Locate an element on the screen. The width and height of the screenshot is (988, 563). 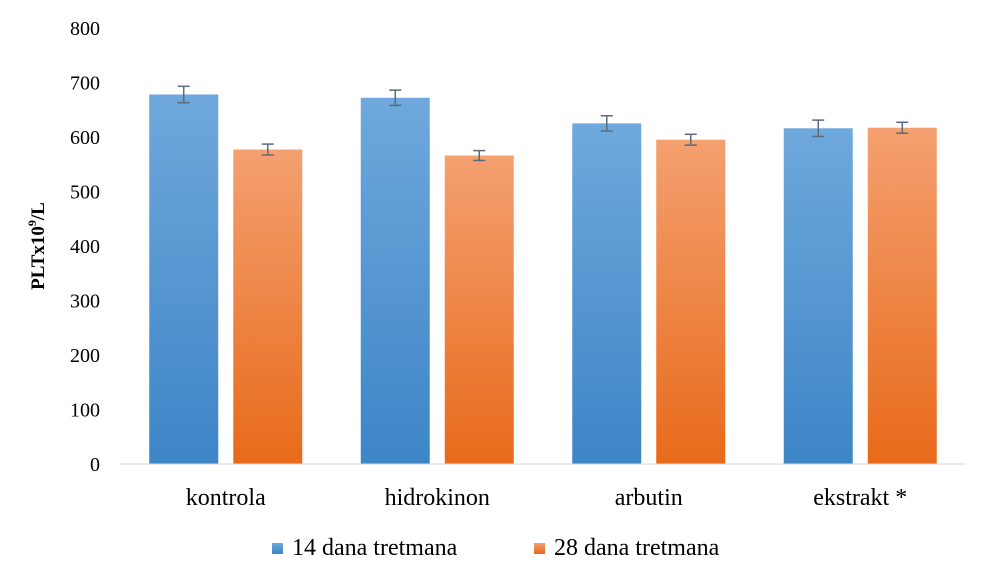
y-tick-label-7: 700 is located at coordinates (85, 84).